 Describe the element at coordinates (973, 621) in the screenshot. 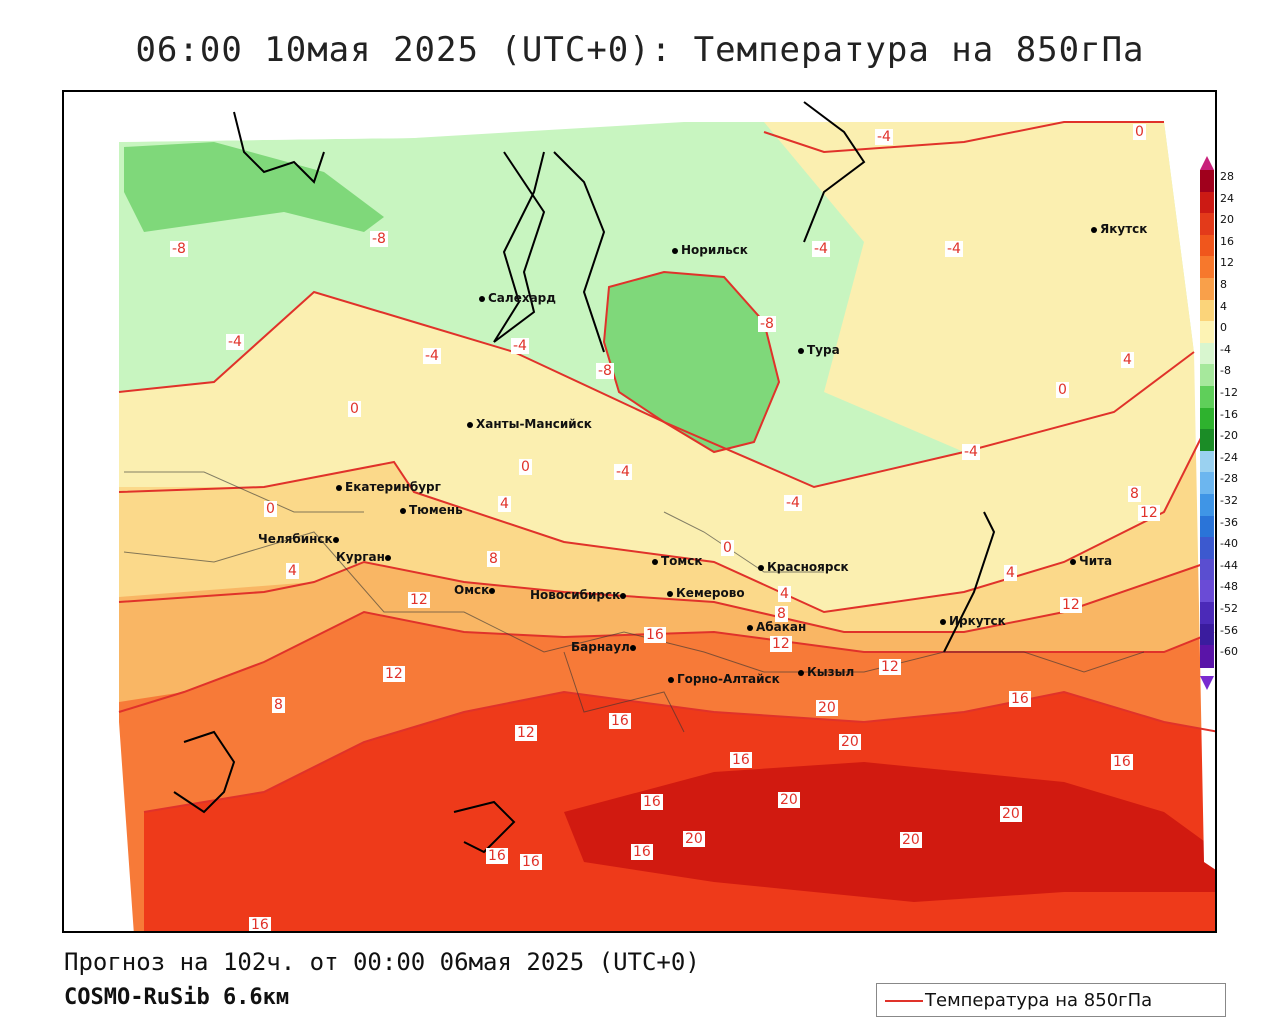

I see `city-irkutsk: Иркутск` at that location.